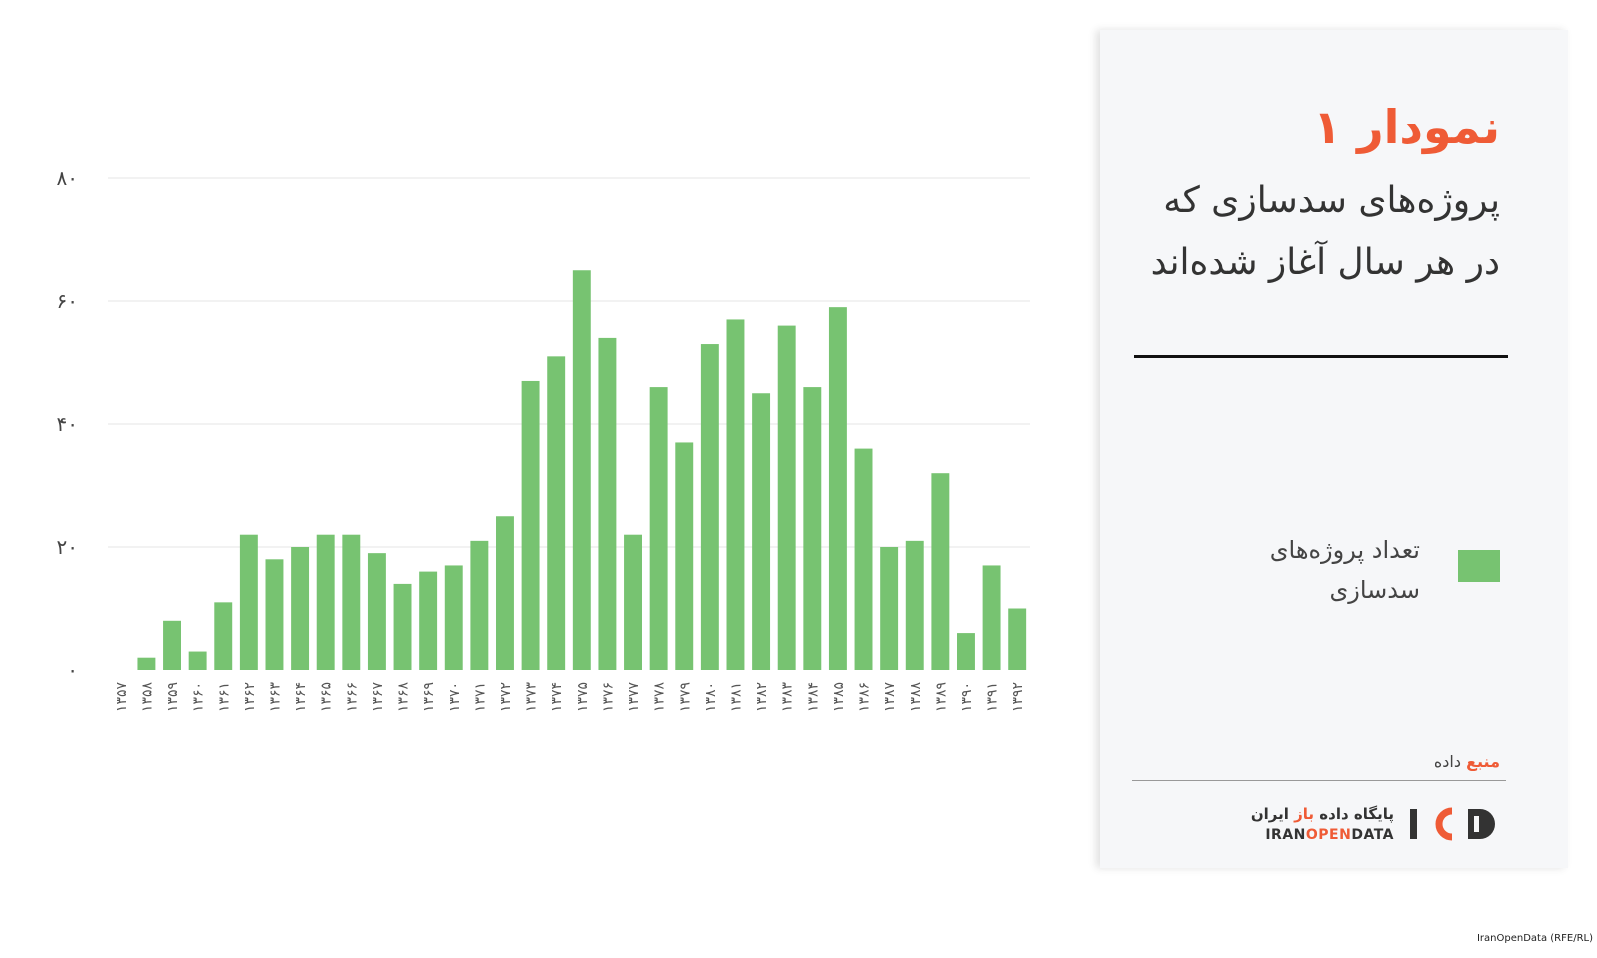 The width and height of the screenshot is (1597, 958). Describe the element at coordinates (993, 697) in the screenshot. I see `x-tick-label: ۱۳۹۱` at that location.